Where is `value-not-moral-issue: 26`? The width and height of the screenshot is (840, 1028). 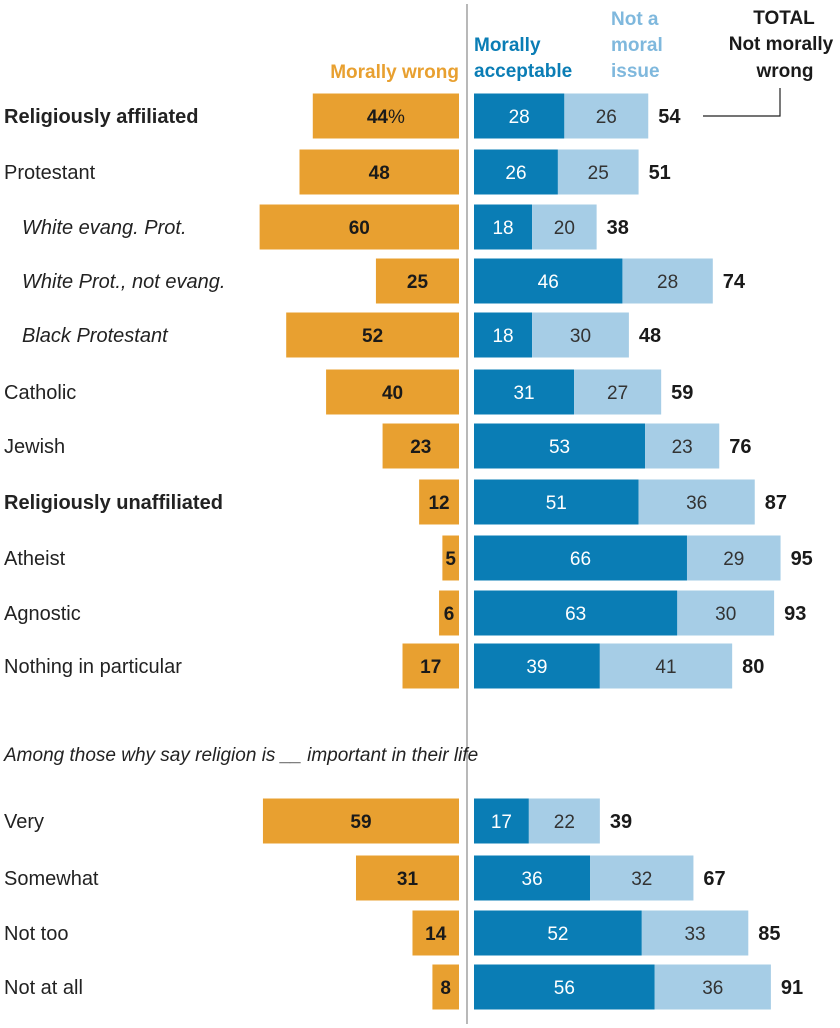
value-not-moral-issue: 26 is located at coordinates (606, 117).